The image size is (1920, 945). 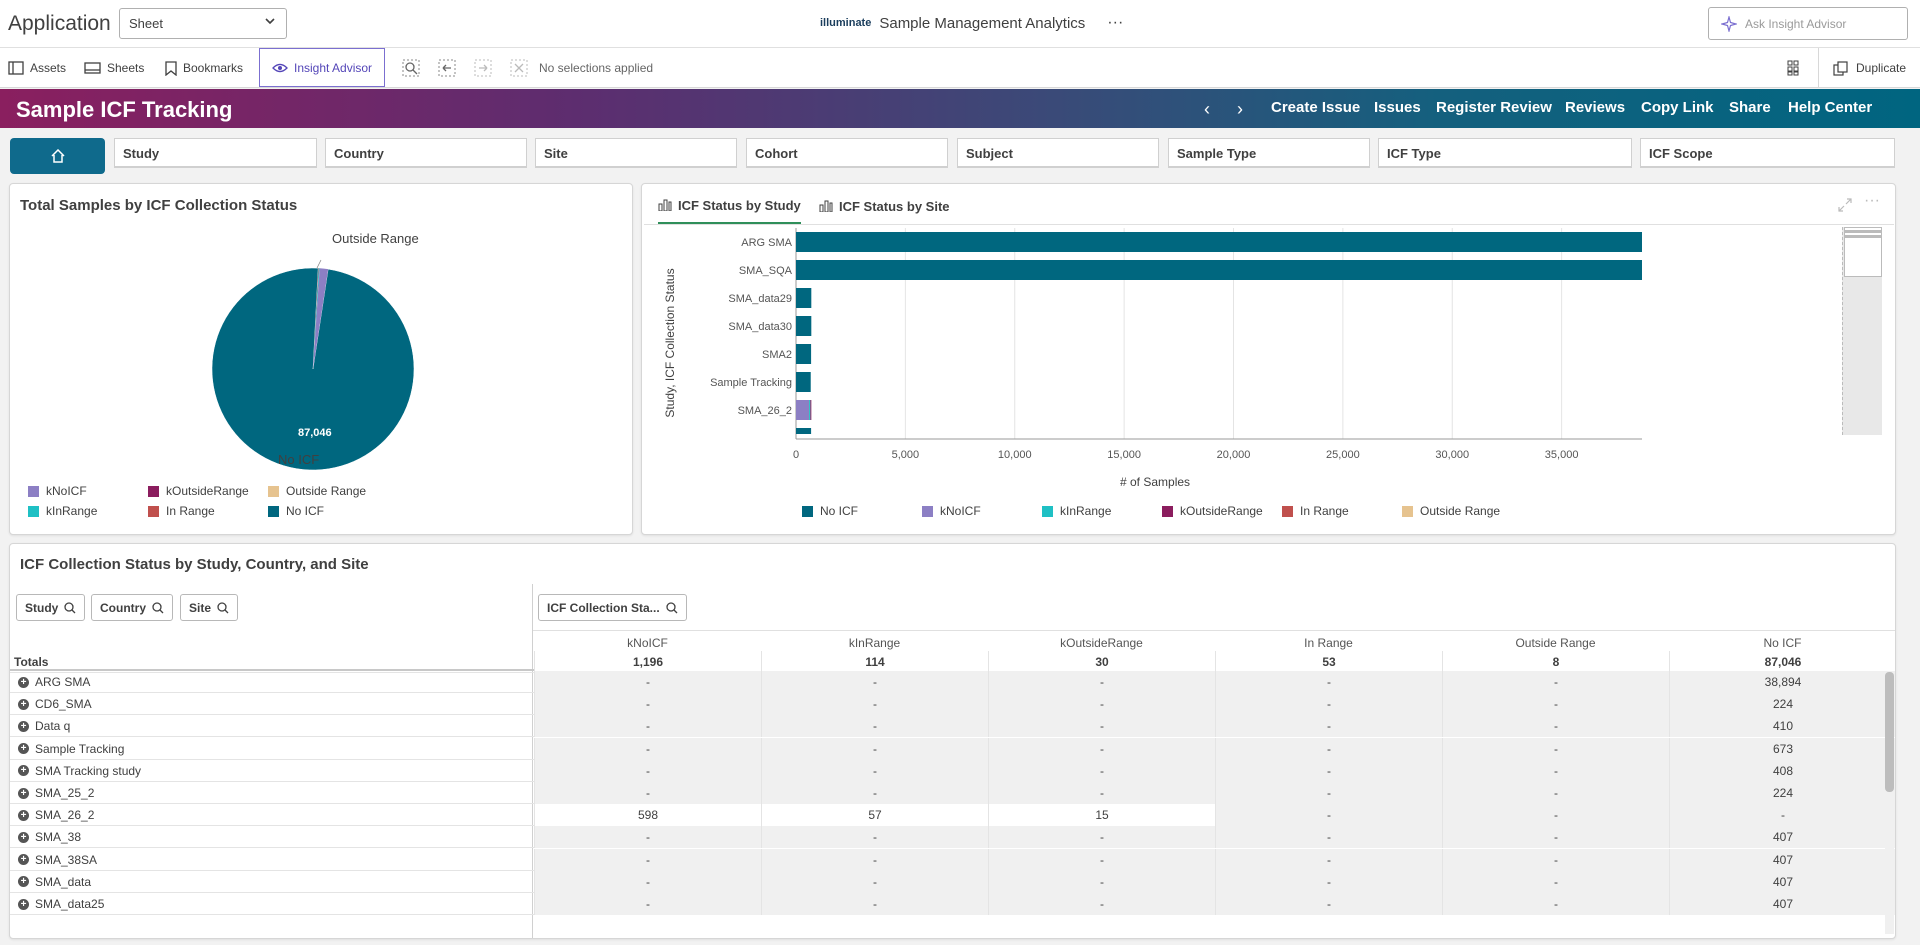 I want to click on table-cell: 15, so click(x=1101, y=815).